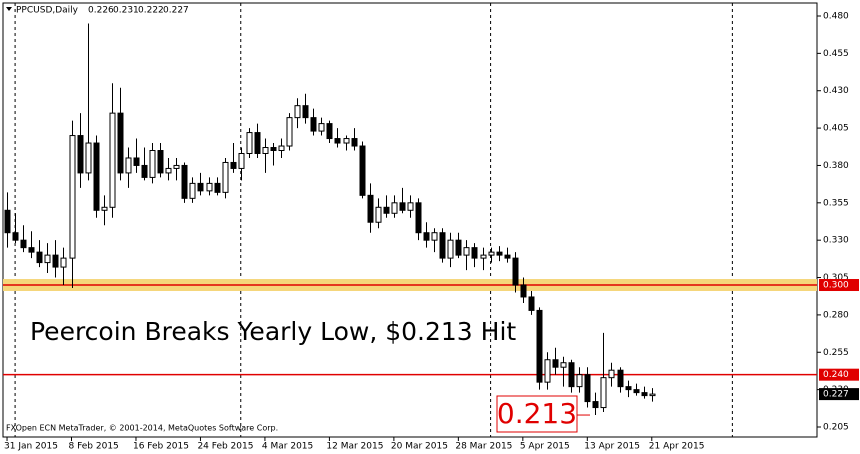 Image resolution: width=860 pixels, height=454 pixels. I want to click on x-tick-label: 8 Feb 2015, so click(94, 447).